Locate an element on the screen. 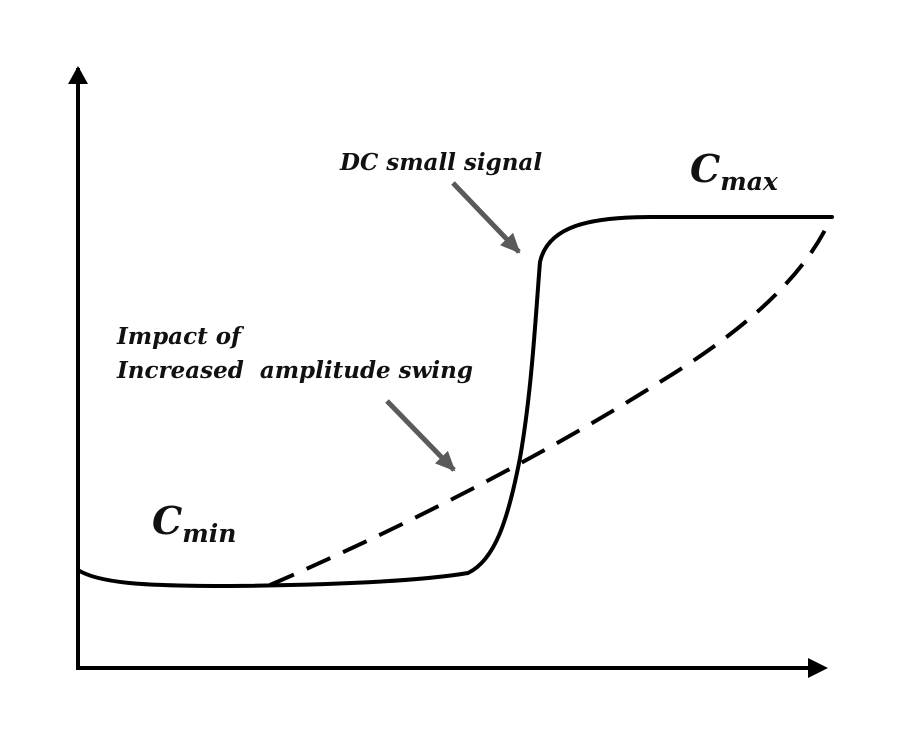 The height and width of the screenshot is (746, 906). c-min-label: Cmin is located at coordinates (194, 523).